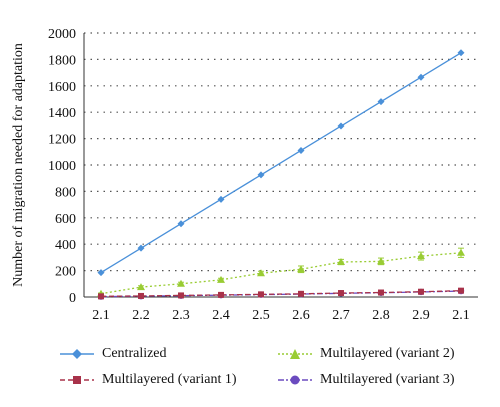 Image resolution: width=500 pixels, height=407 pixels. I want to click on y-tick-labels: 0 200 400 600 800 1000 1200 1400 1600 1800 2000, so click(62, 166).